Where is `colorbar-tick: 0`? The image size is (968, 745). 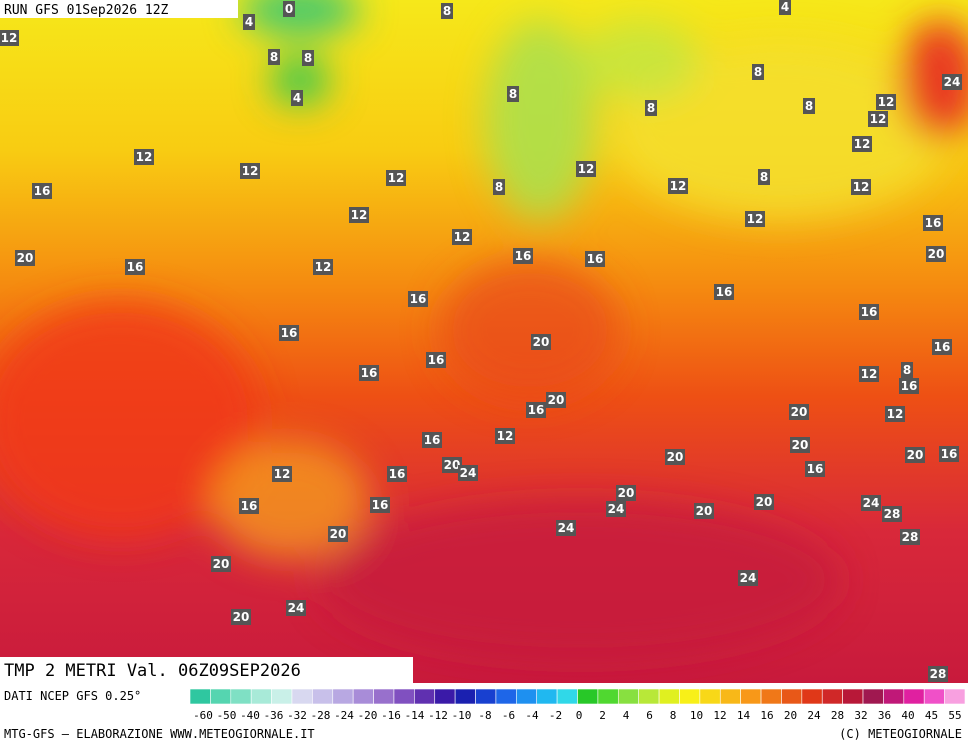
colorbar-tick: 0 is located at coordinates (579, 715).